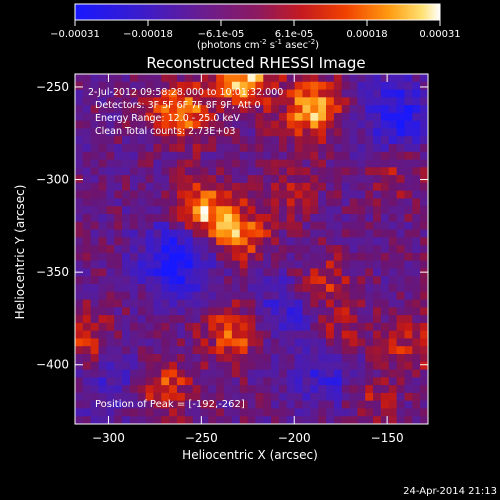  What do you see at coordinates (75, 34) in the screenshot?
I see `colorbar-tick-label: −0.00031` at bounding box center [75, 34].